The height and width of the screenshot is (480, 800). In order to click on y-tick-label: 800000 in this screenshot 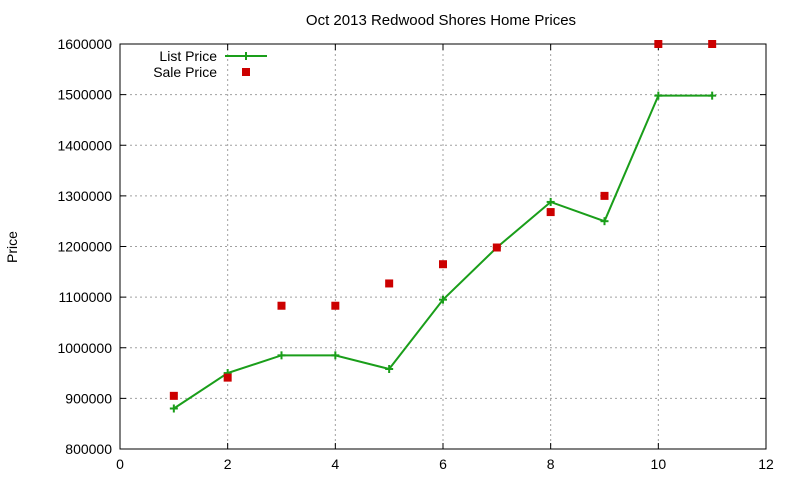, I will do `click(88, 449)`.